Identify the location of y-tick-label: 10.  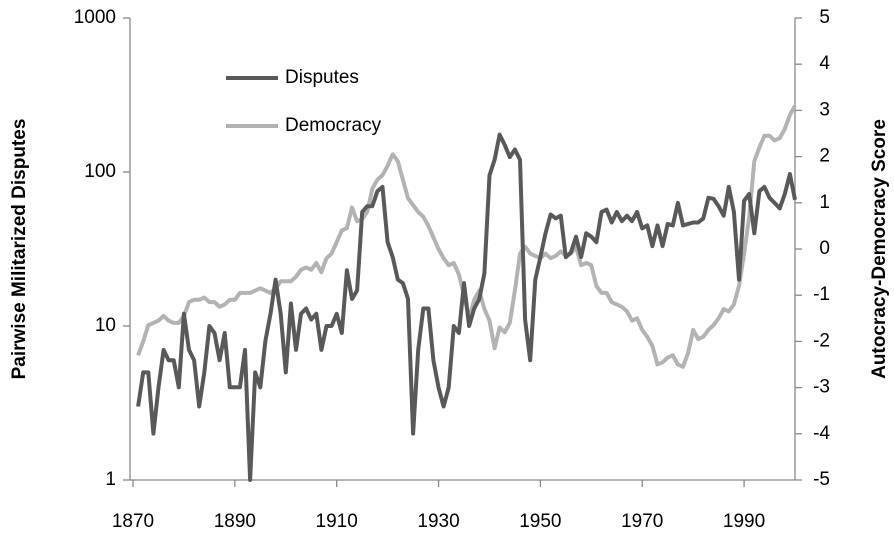
(105, 325).